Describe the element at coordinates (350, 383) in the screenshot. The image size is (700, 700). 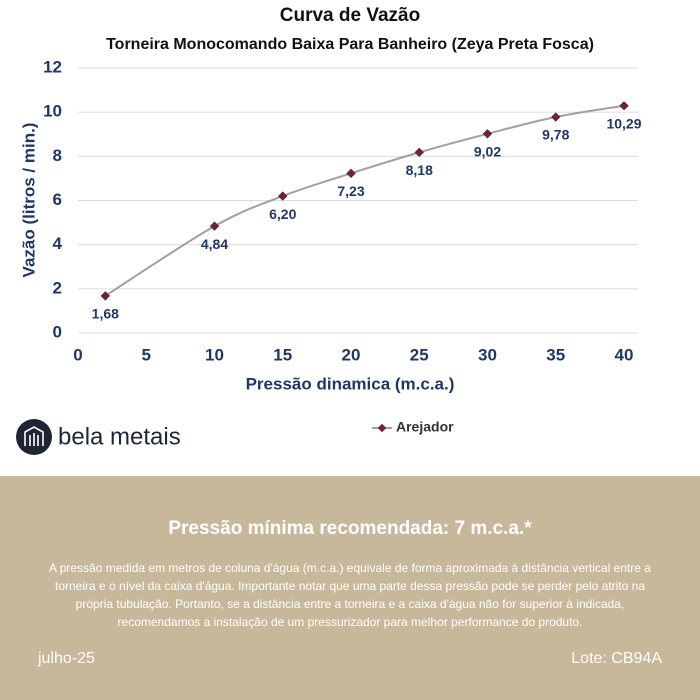
I see `x-axis-label: Pressão dinamica (m.c.a.)` at that location.